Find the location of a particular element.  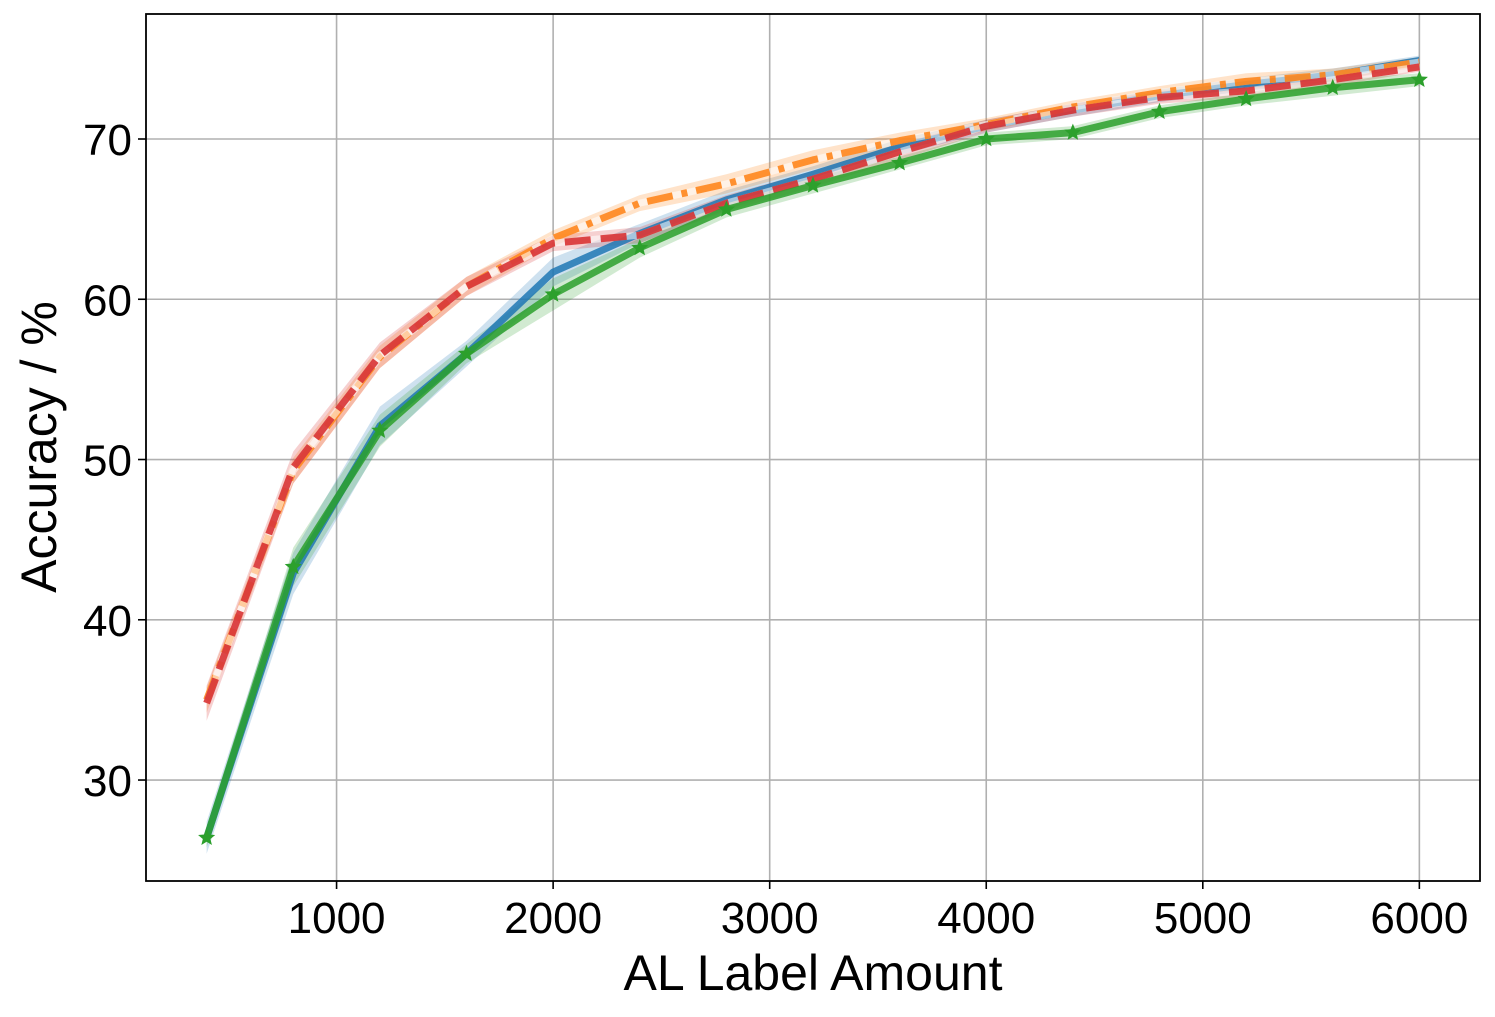

x-tick-label: 2000 is located at coordinates (553, 918).